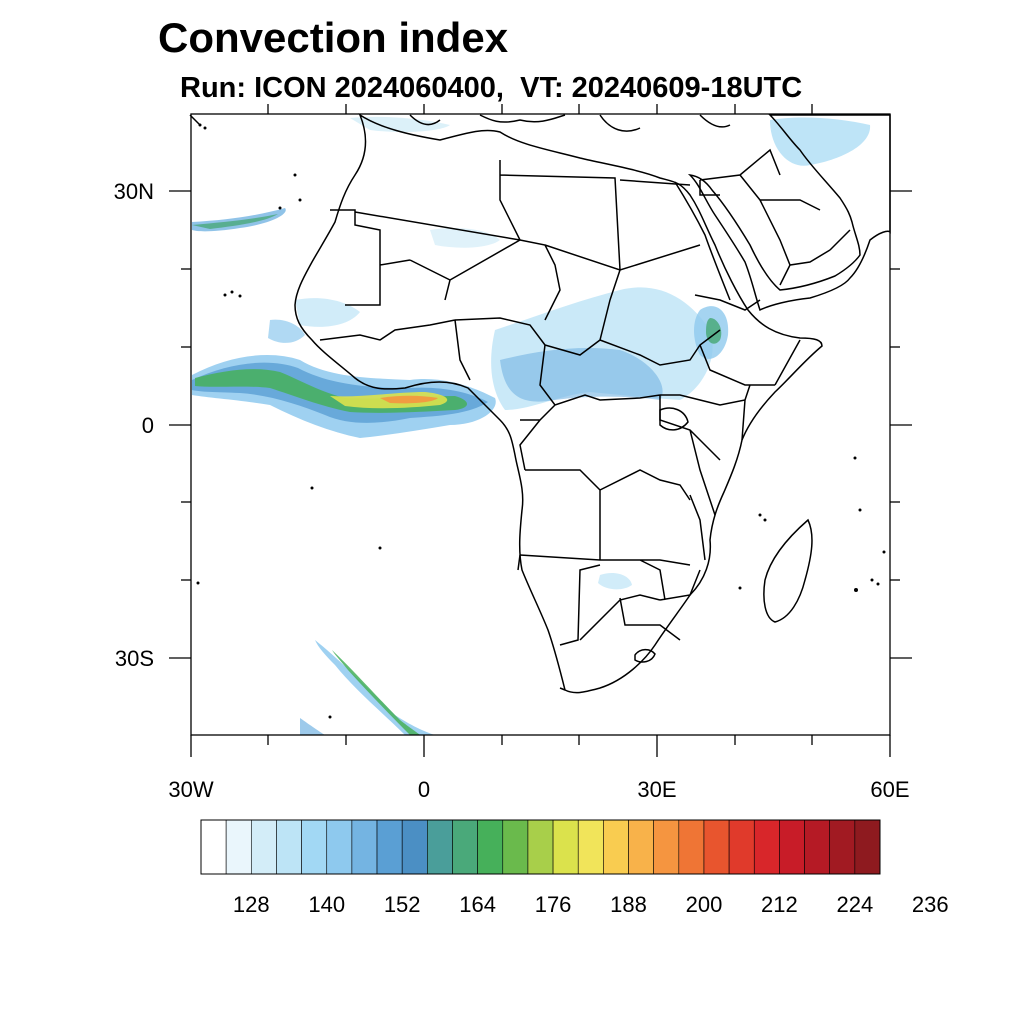  What do you see at coordinates (251, 904) in the screenshot?
I see `colorbar-label: 128` at bounding box center [251, 904].